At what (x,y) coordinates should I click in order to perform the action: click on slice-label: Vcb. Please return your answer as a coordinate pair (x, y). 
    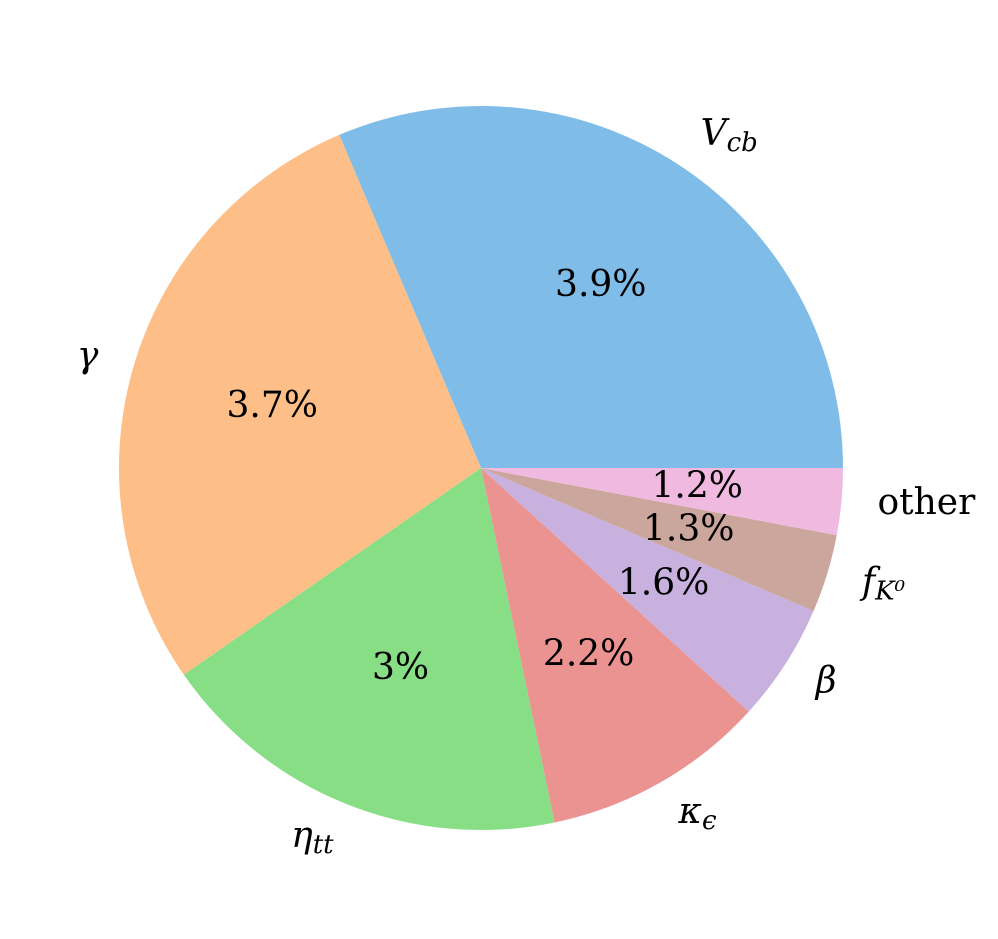
    Looking at the image, I should click on (729, 135).